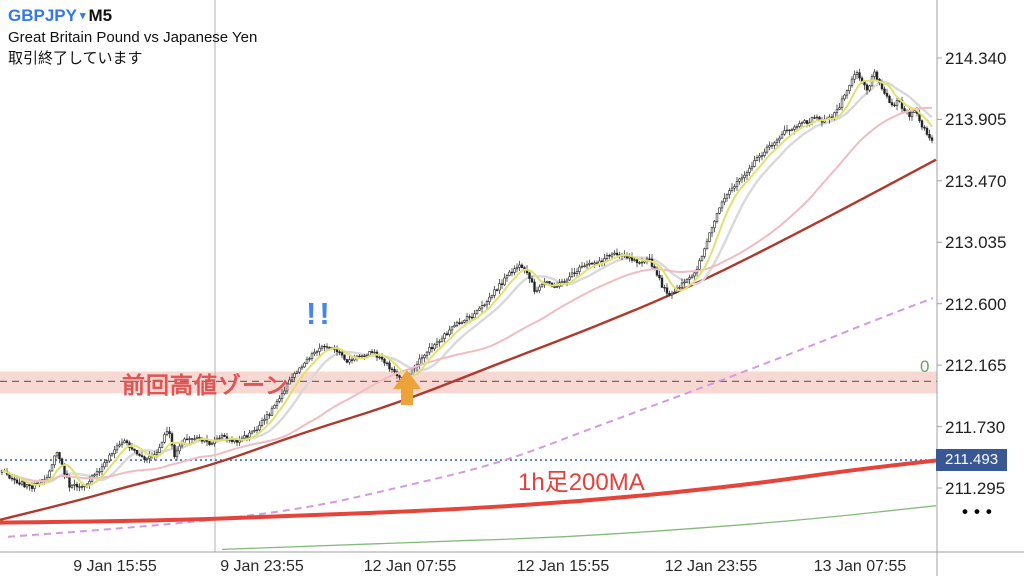 Image resolution: width=1024 pixels, height=576 pixels. I want to click on green-indicator-line, so click(579, 528).